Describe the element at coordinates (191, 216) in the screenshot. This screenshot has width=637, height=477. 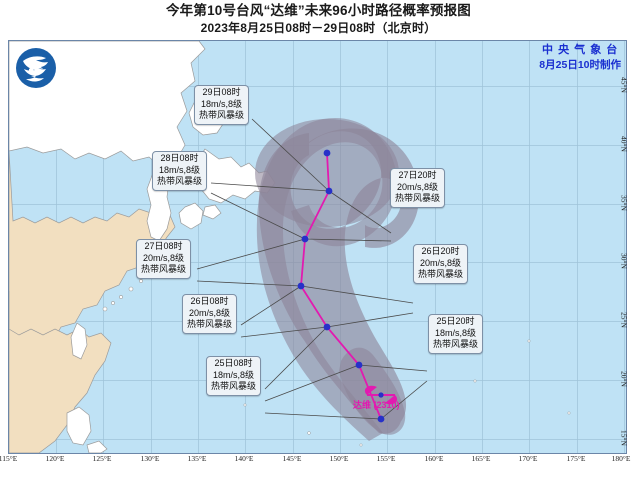
I see `land-japan-kyushu` at that location.